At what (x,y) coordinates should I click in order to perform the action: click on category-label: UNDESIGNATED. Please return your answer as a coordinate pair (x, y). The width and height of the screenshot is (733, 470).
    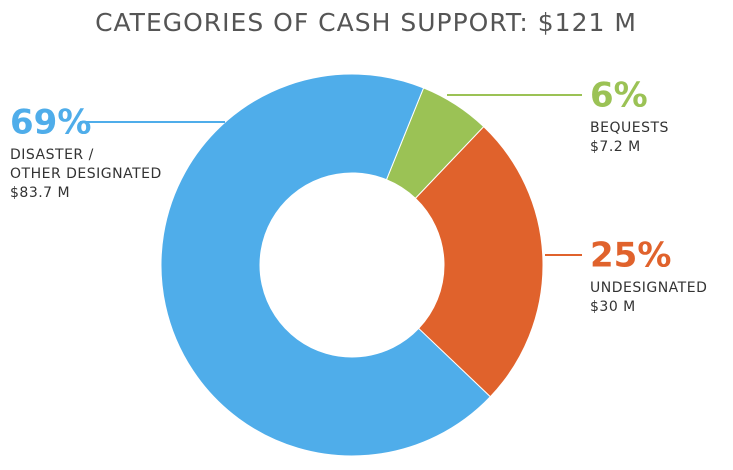
    Looking at the image, I should click on (648, 288).